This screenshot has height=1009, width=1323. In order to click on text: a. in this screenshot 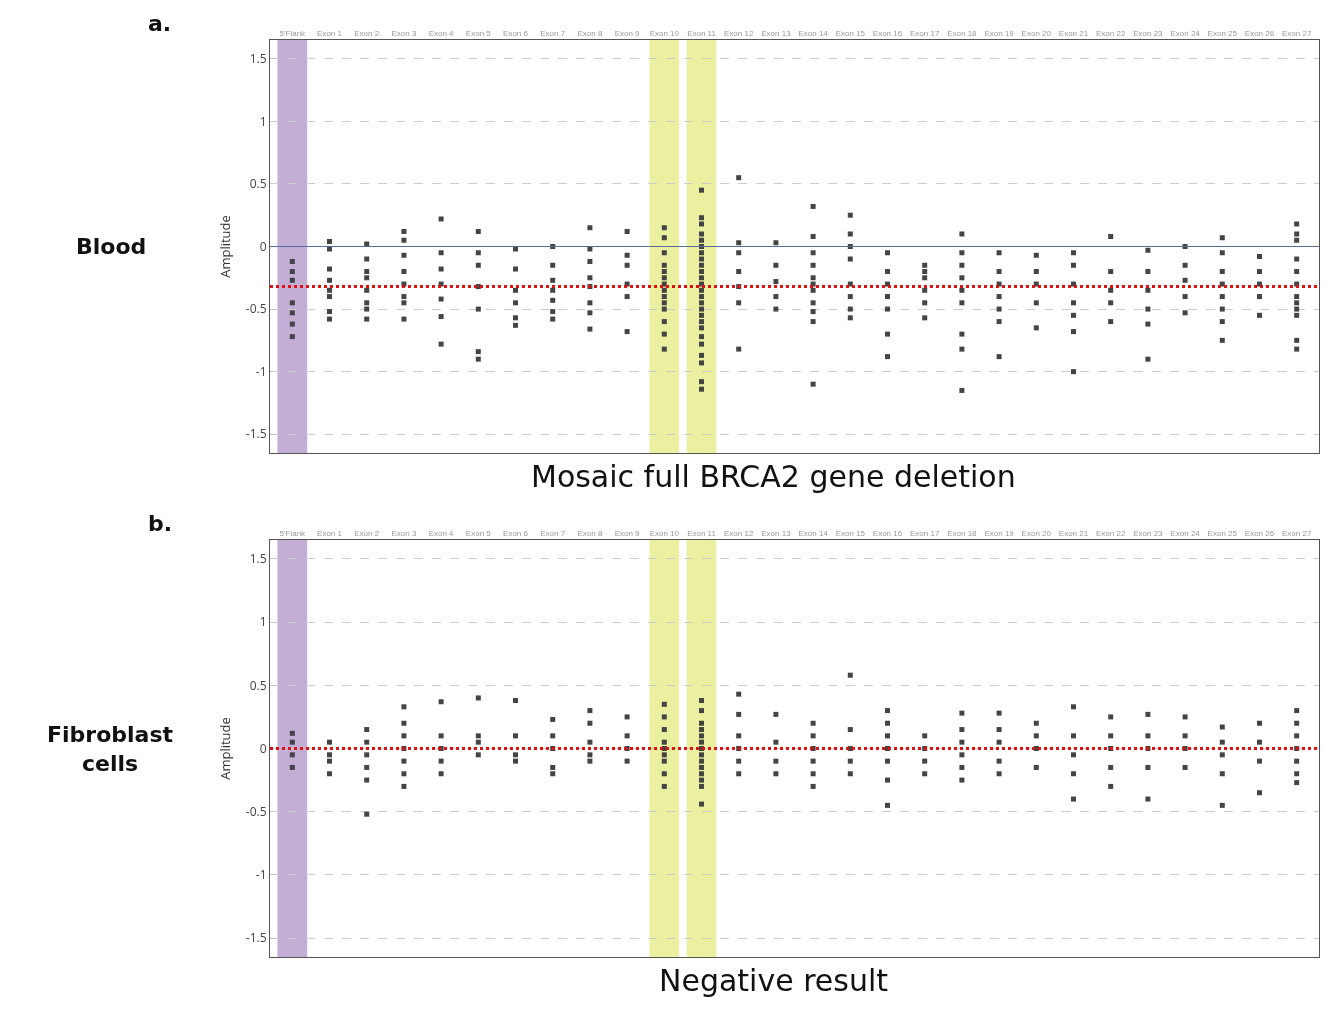, I will do `click(160, 23)`.